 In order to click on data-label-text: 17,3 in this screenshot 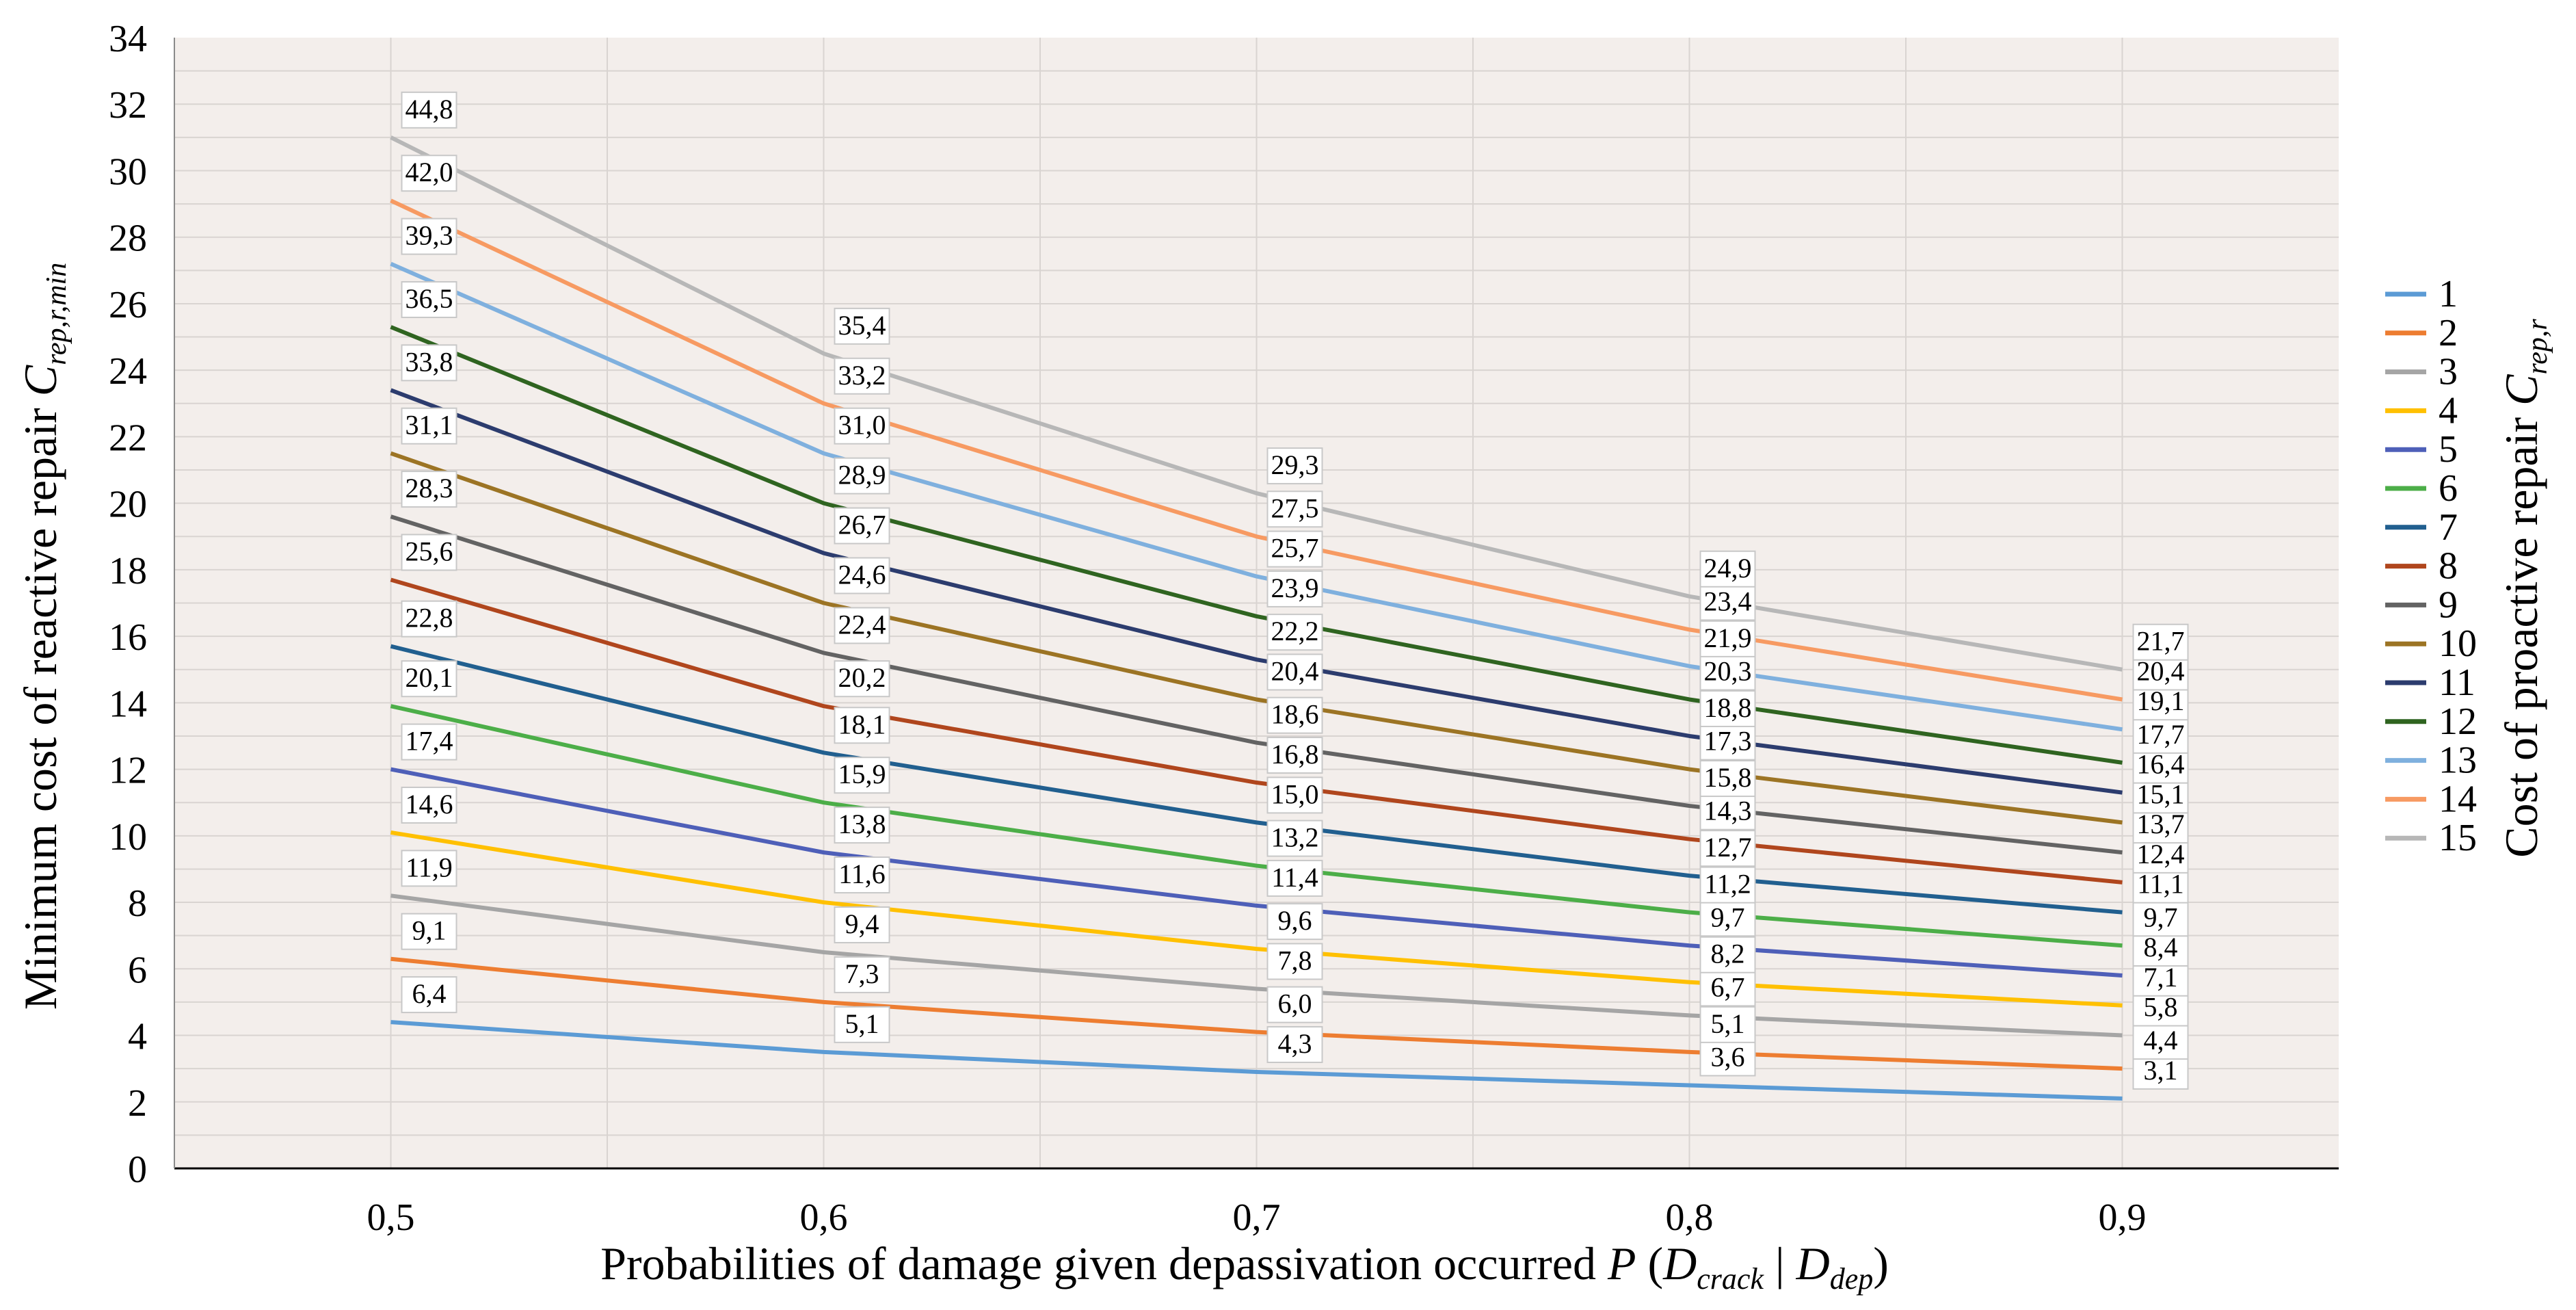, I will do `click(1728, 741)`.